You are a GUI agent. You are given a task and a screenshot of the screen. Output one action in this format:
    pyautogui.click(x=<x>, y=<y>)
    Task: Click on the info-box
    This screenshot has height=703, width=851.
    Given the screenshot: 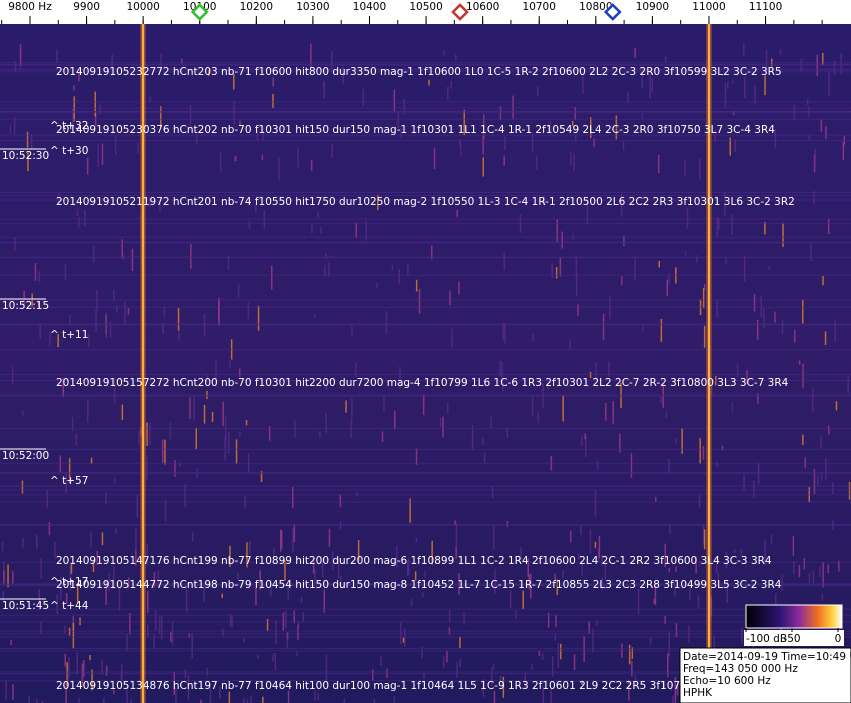 What is the action you would take?
    pyautogui.click(x=765, y=675)
    